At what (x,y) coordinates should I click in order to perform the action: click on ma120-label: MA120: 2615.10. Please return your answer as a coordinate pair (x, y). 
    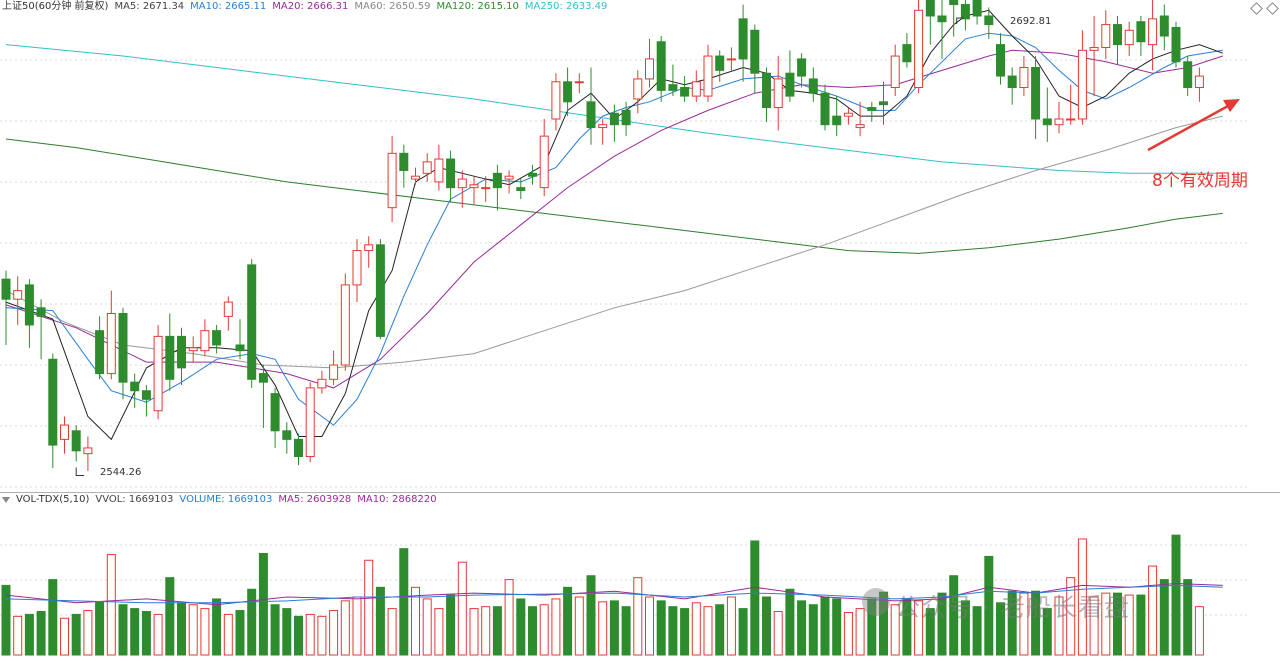
    Looking at the image, I should click on (477, 6).